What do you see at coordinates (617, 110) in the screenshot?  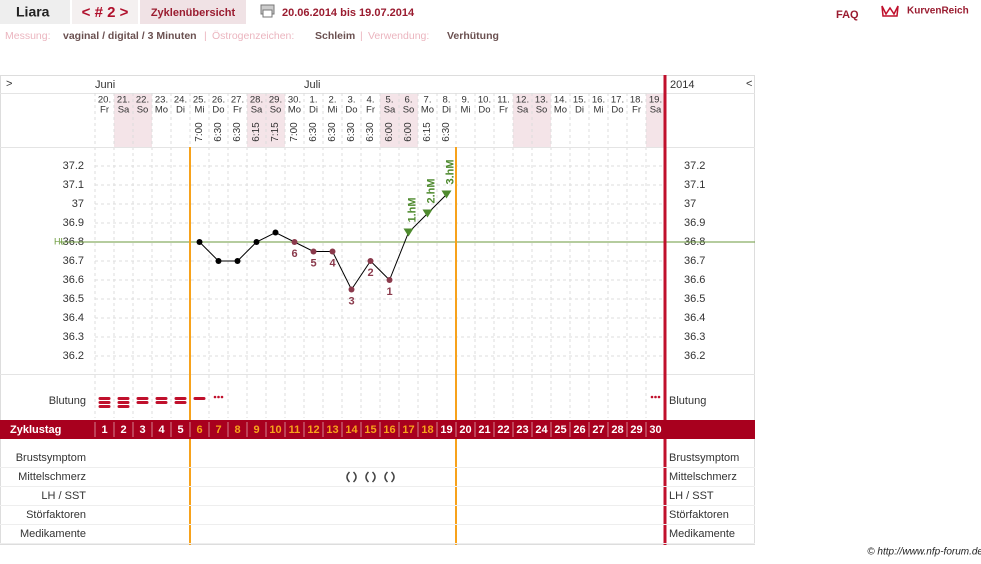 I see `weekday-label: Do` at bounding box center [617, 110].